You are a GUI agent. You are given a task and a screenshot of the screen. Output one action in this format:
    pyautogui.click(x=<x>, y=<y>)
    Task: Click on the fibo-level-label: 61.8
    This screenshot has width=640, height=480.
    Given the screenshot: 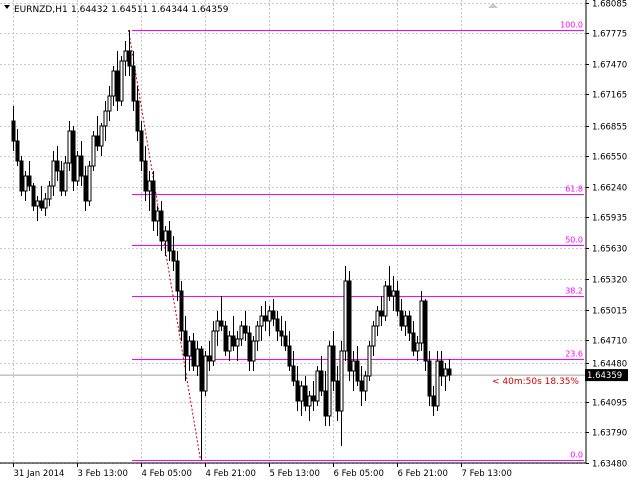 What is the action you would take?
    pyautogui.click(x=574, y=189)
    